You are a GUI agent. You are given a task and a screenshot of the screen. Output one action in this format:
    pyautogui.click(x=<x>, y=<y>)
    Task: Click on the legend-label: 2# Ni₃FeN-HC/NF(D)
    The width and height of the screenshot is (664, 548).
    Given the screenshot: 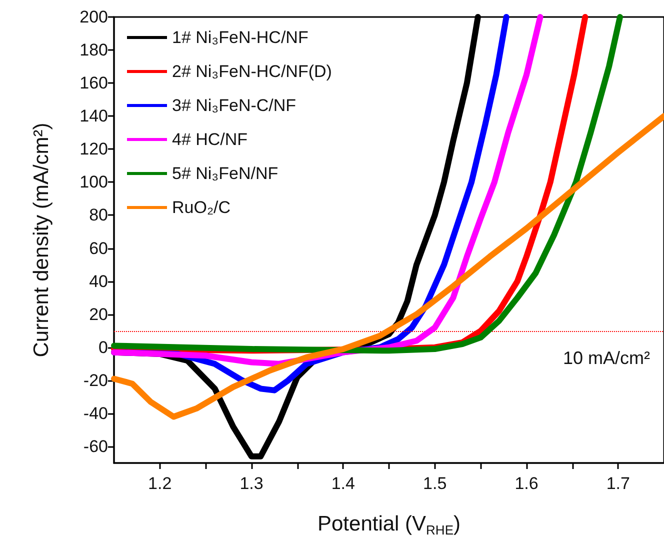 What is the action you would take?
    pyautogui.click(x=252, y=71)
    